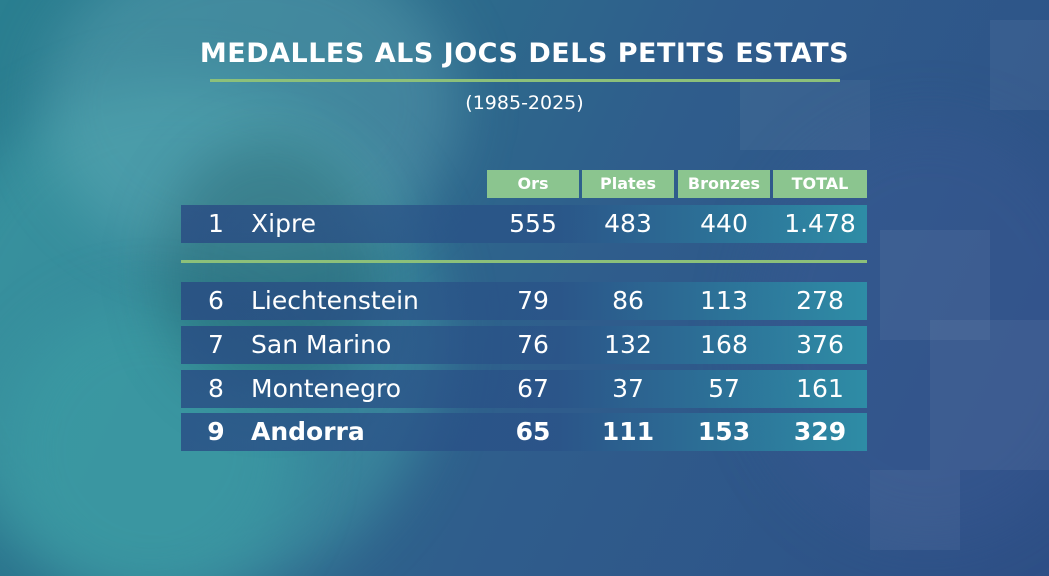  Describe the element at coordinates (216, 223) in the screenshot. I see `rank-cell: 1` at that location.